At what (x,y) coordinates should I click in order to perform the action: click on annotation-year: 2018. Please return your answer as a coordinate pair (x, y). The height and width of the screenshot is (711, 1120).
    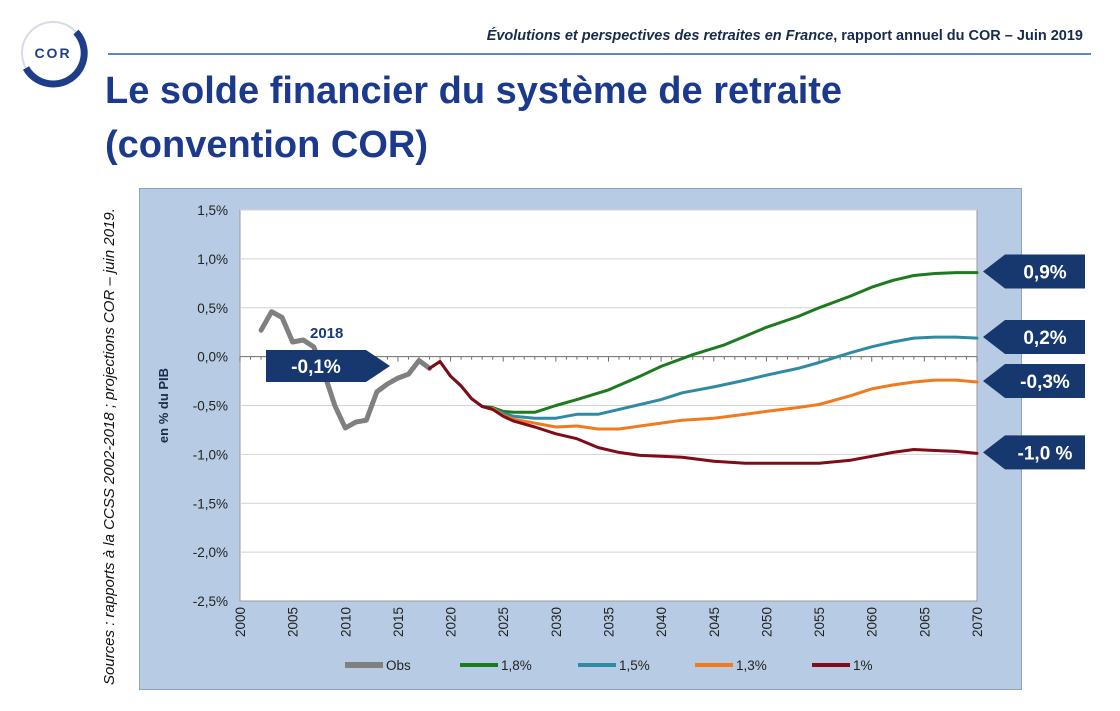
    Looking at the image, I should click on (326, 333).